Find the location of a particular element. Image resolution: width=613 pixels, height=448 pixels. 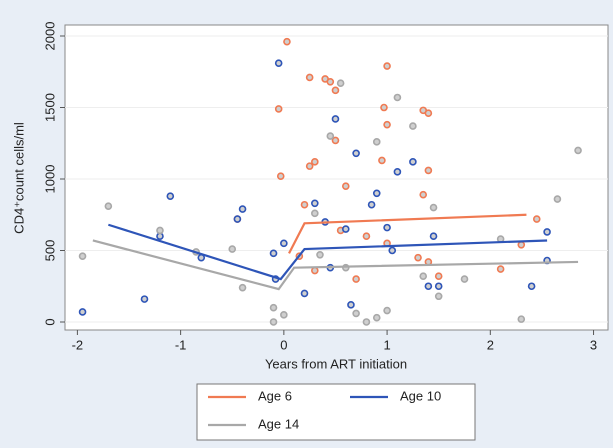

x-tick-label: 2 is located at coordinates (490, 344).